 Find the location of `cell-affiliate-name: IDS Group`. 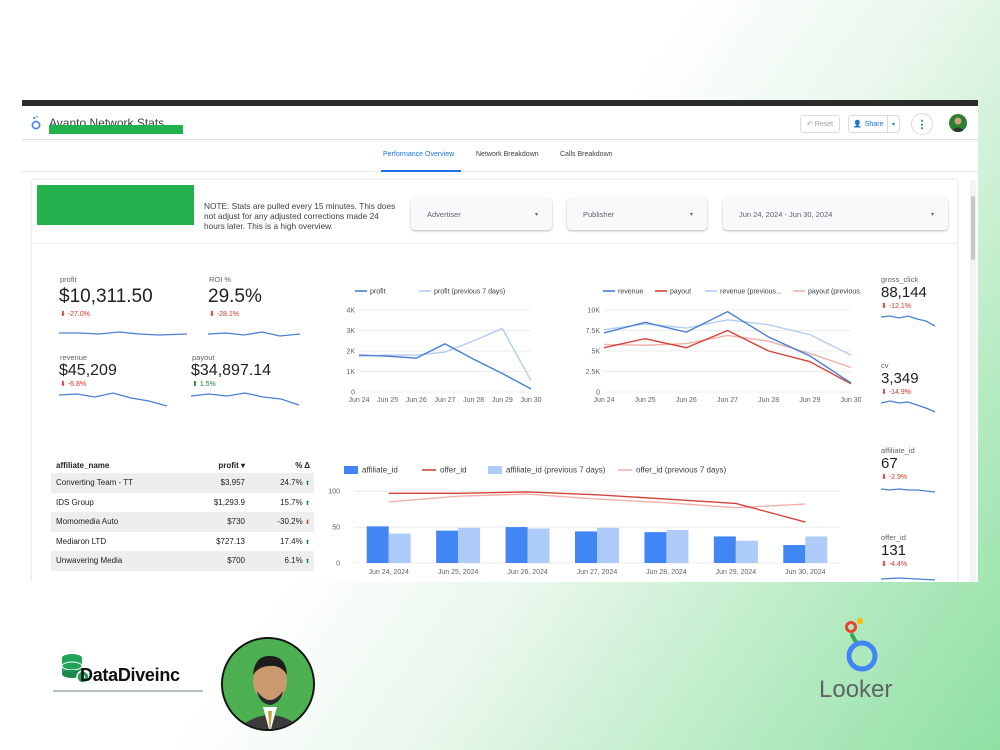

cell-affiliate-name: IDS Group is located at coordinates (75, 502).